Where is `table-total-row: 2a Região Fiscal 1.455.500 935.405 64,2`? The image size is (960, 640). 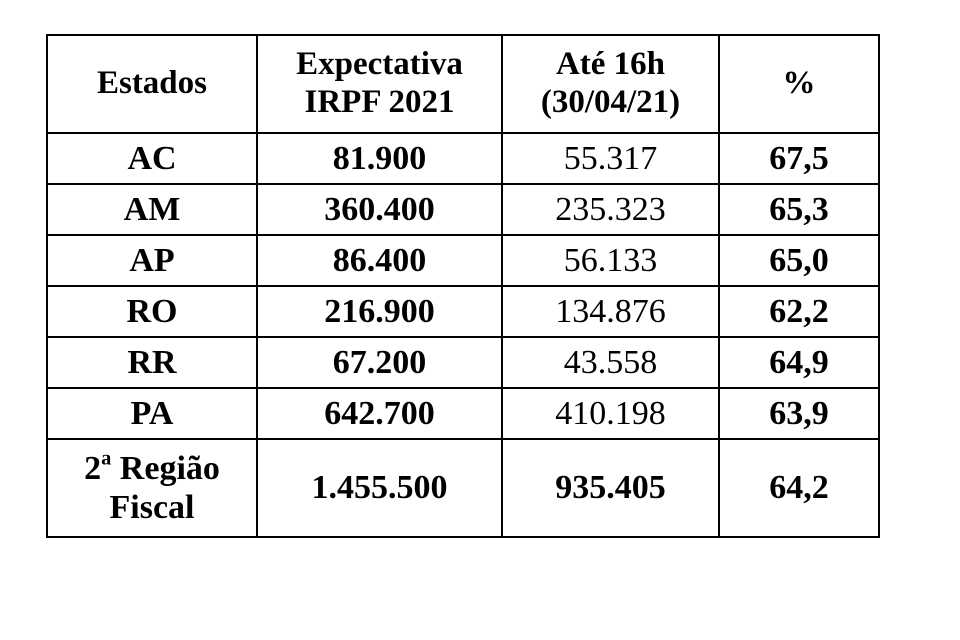
table-total-row: 2a Região Fiscal 1.455.500 935.405 64,2 is located at coordinates (463, 488).